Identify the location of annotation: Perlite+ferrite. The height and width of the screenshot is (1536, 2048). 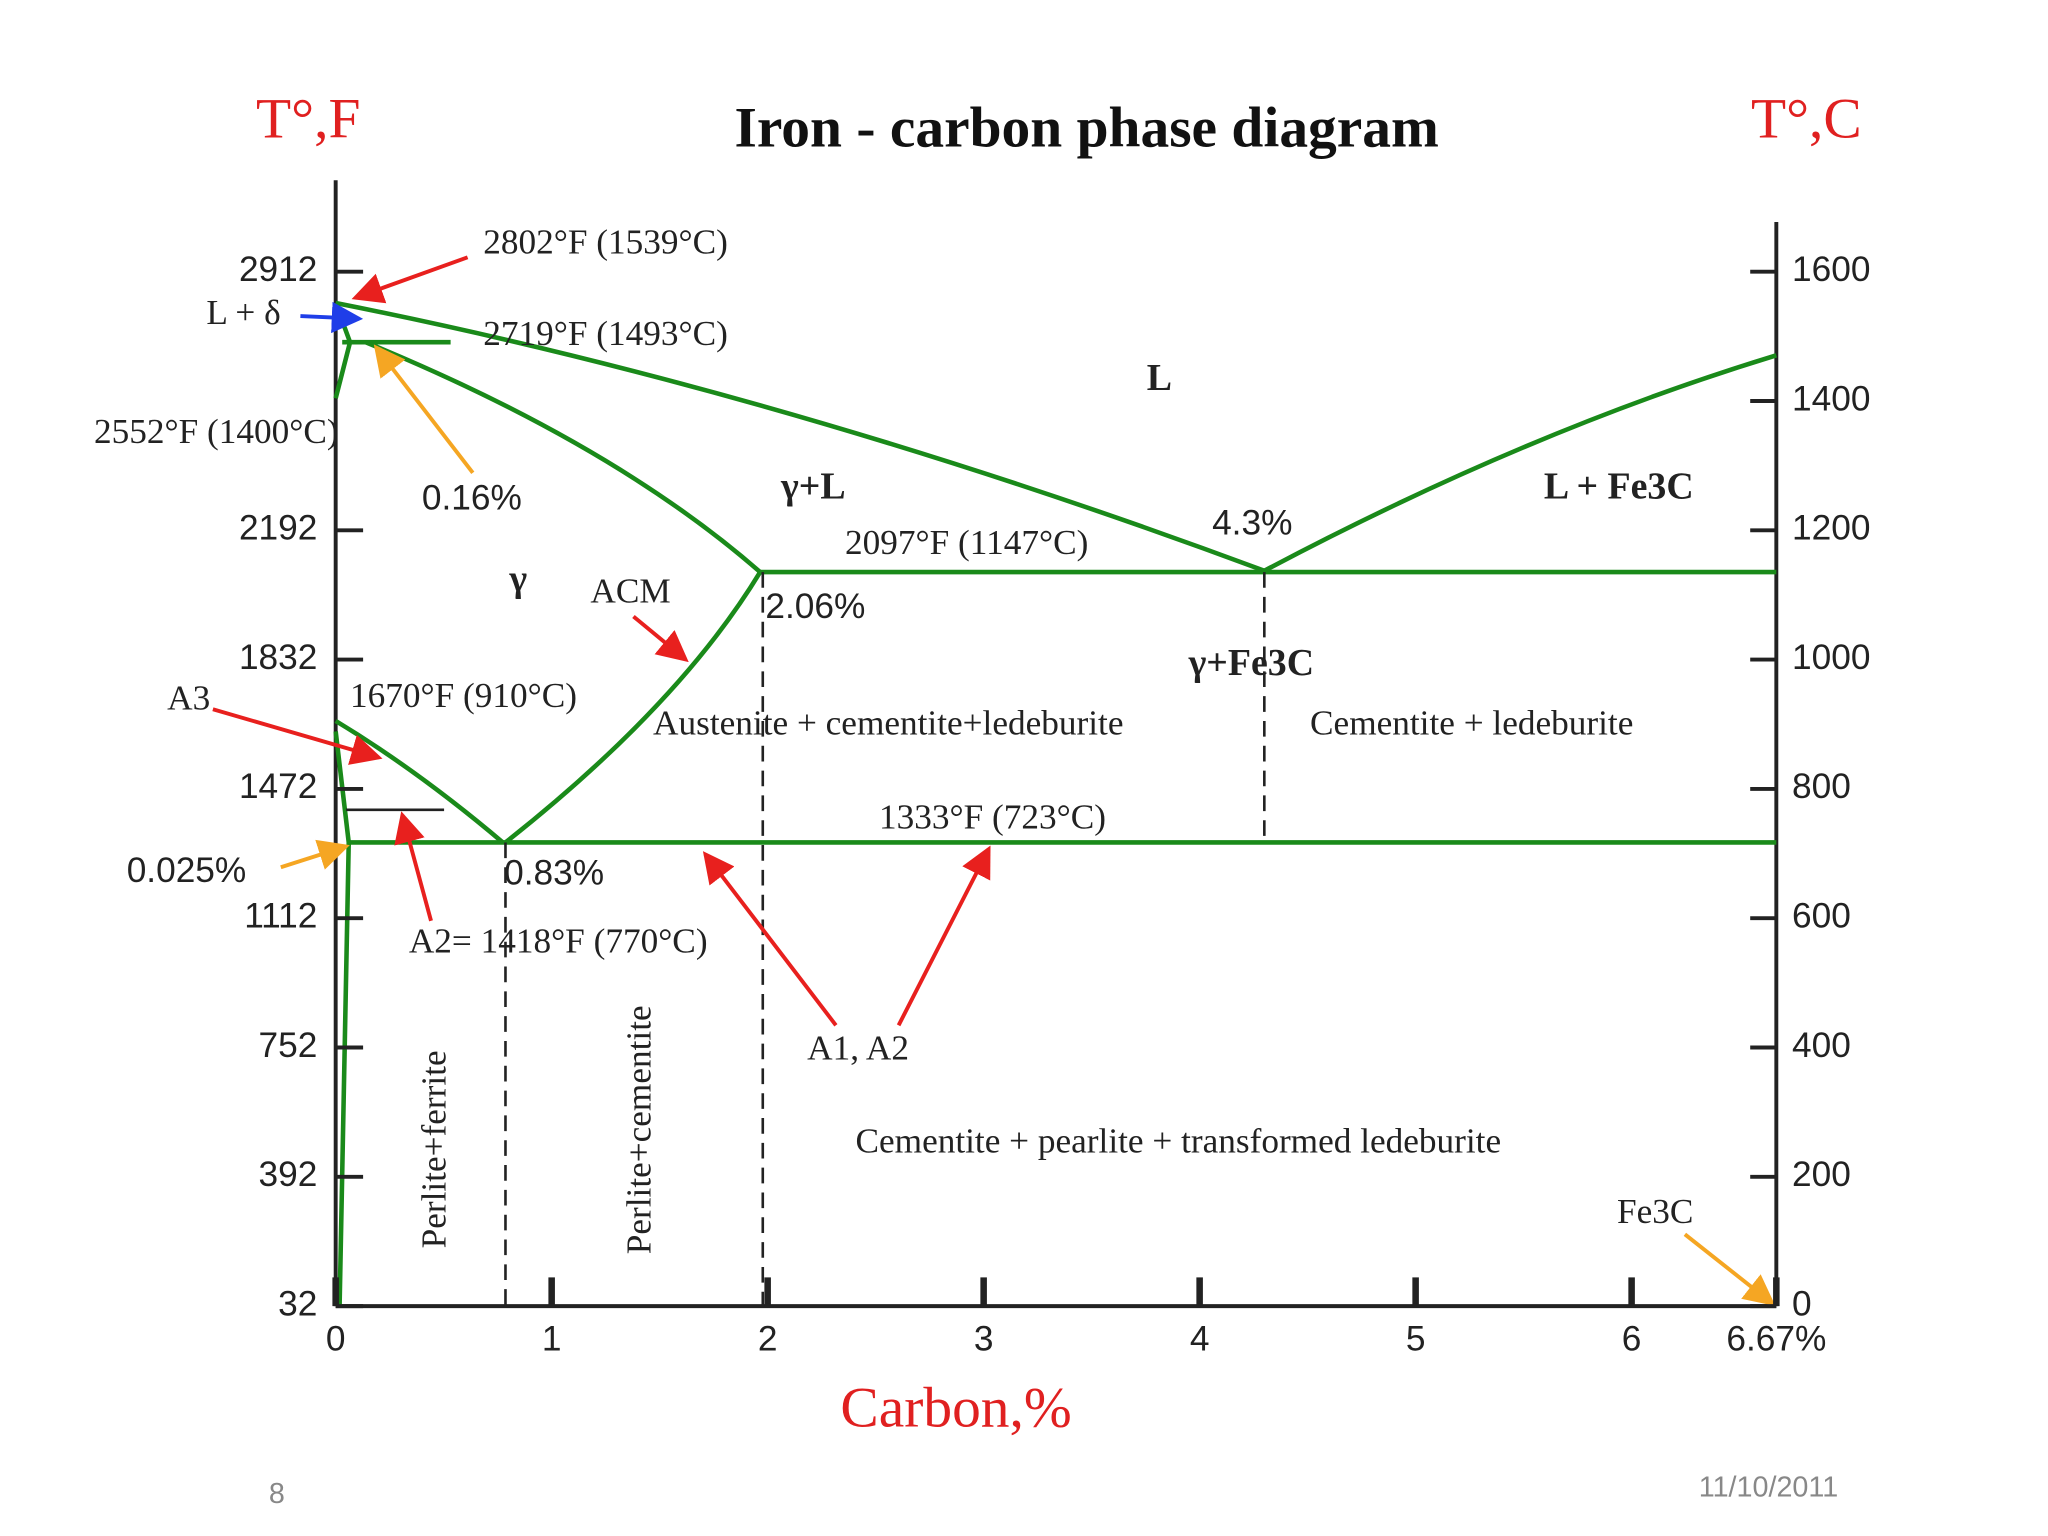
(434, 1149).